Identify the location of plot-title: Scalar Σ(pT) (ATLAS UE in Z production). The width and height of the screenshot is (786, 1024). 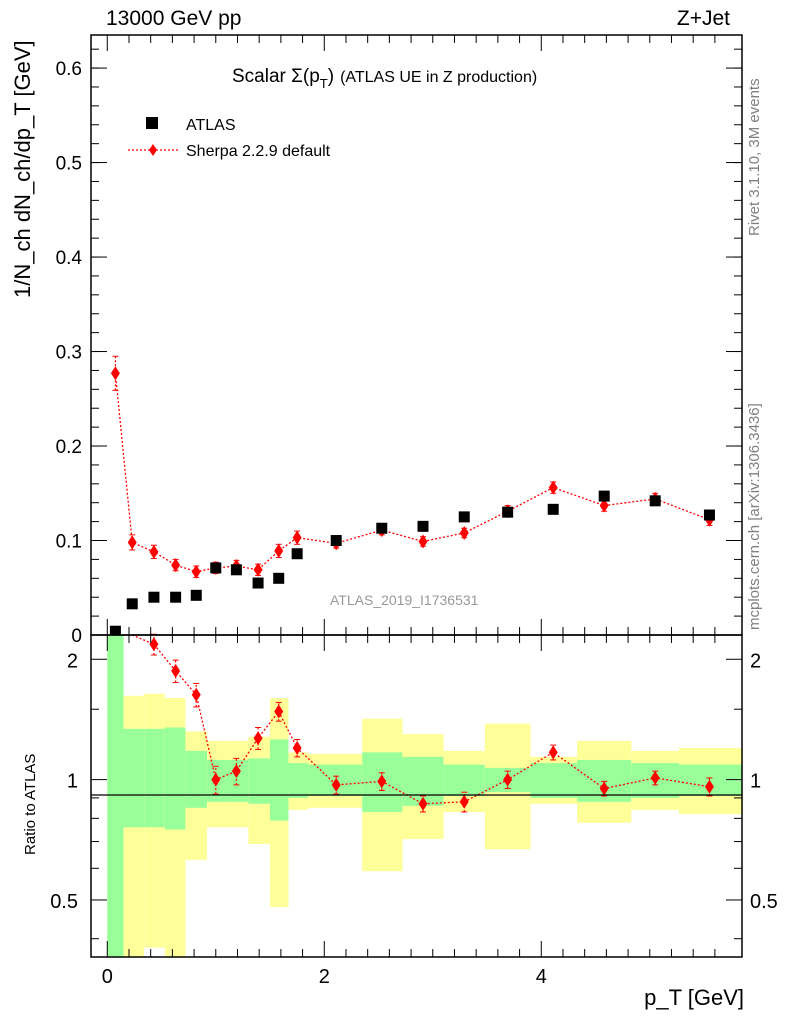
(384, 78).